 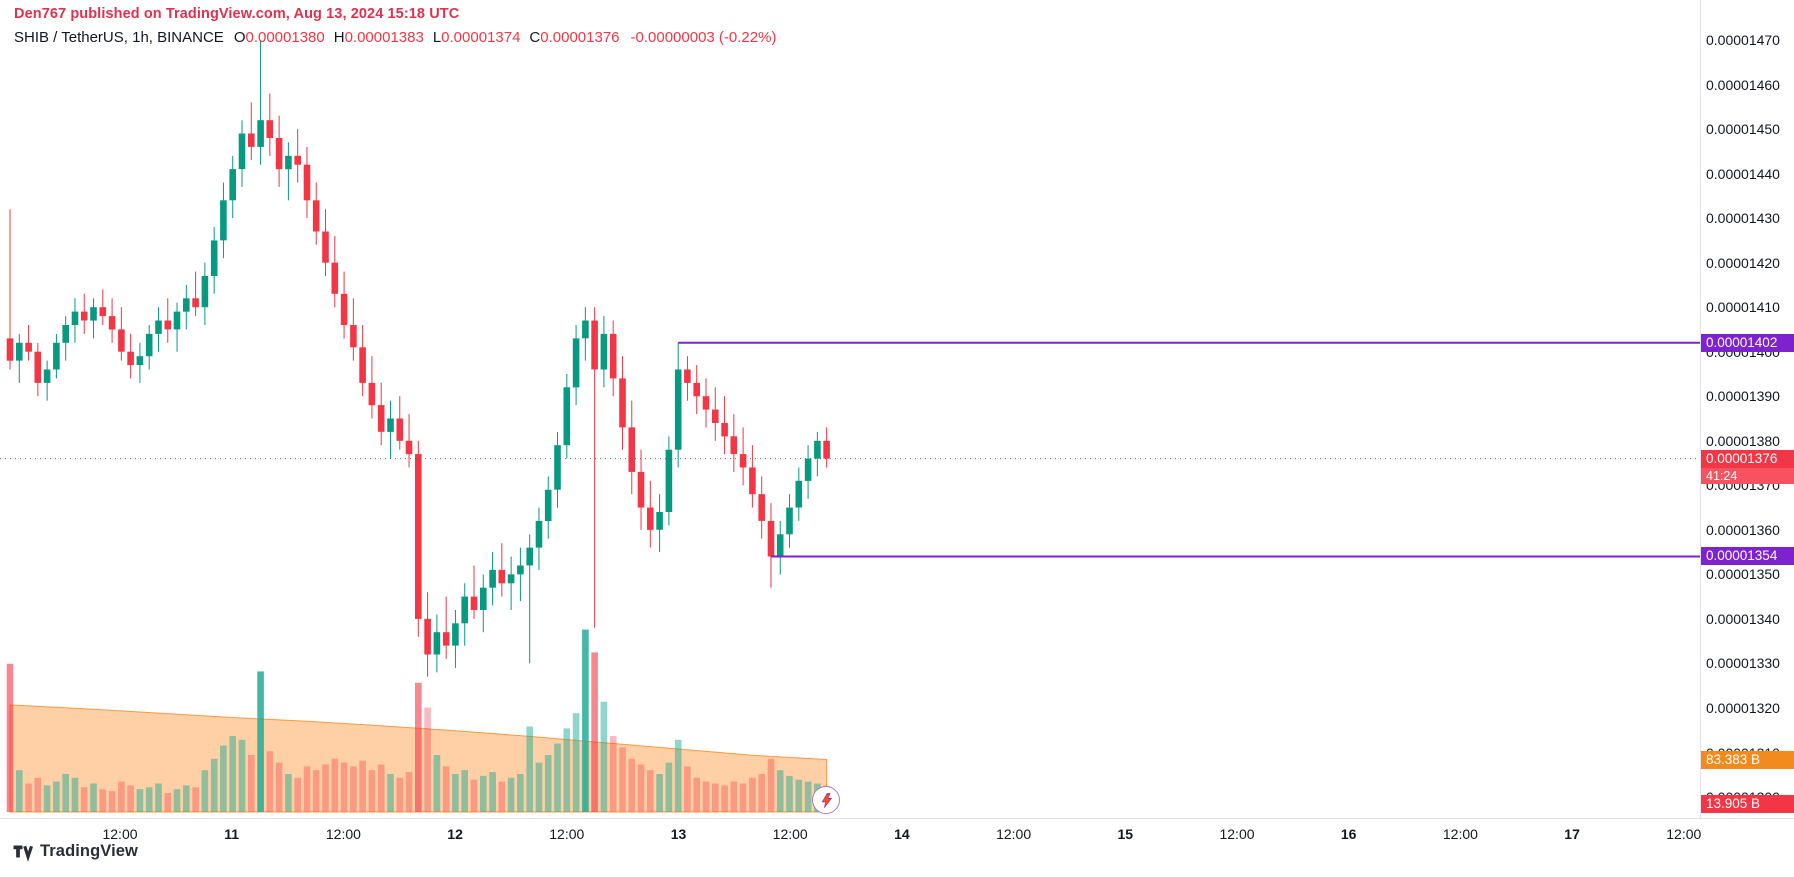 I want to click on time-tick-label: 11, so click(x=232, y=834).